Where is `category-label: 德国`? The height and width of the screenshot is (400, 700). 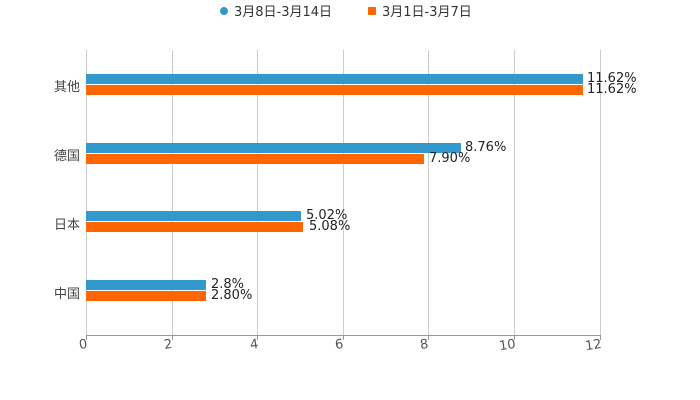 category-label: 德国 is located at coordinates (66, 156).